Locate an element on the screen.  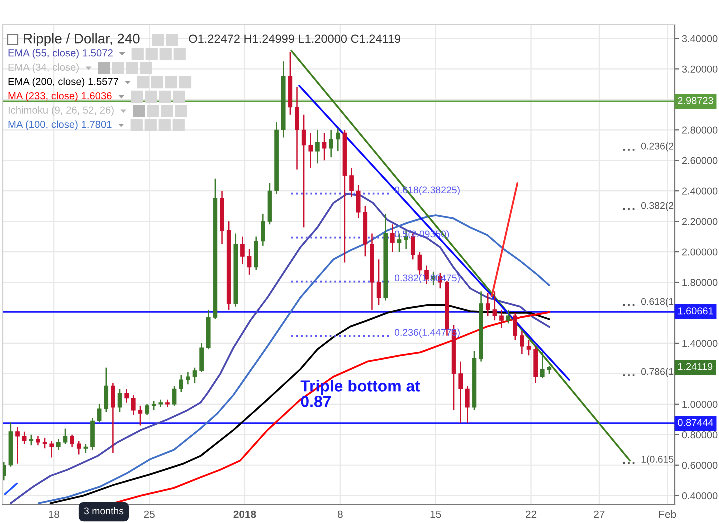
x-tick-label: Feb is located at coordinates (667, 514).